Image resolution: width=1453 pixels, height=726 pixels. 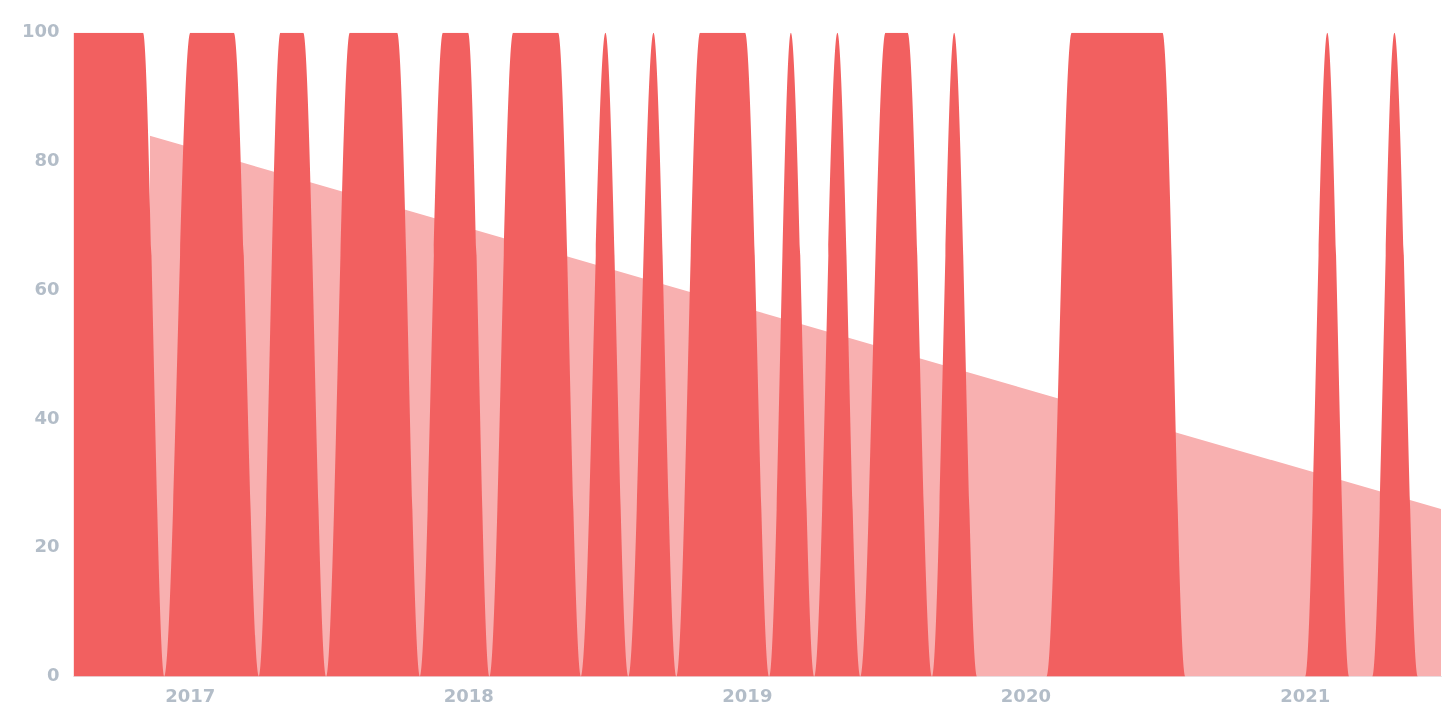 What do you see at coordinates (190, 695) in the screenshot?
I see `x-tick-label: 2017` at bounding box center [190, 695].